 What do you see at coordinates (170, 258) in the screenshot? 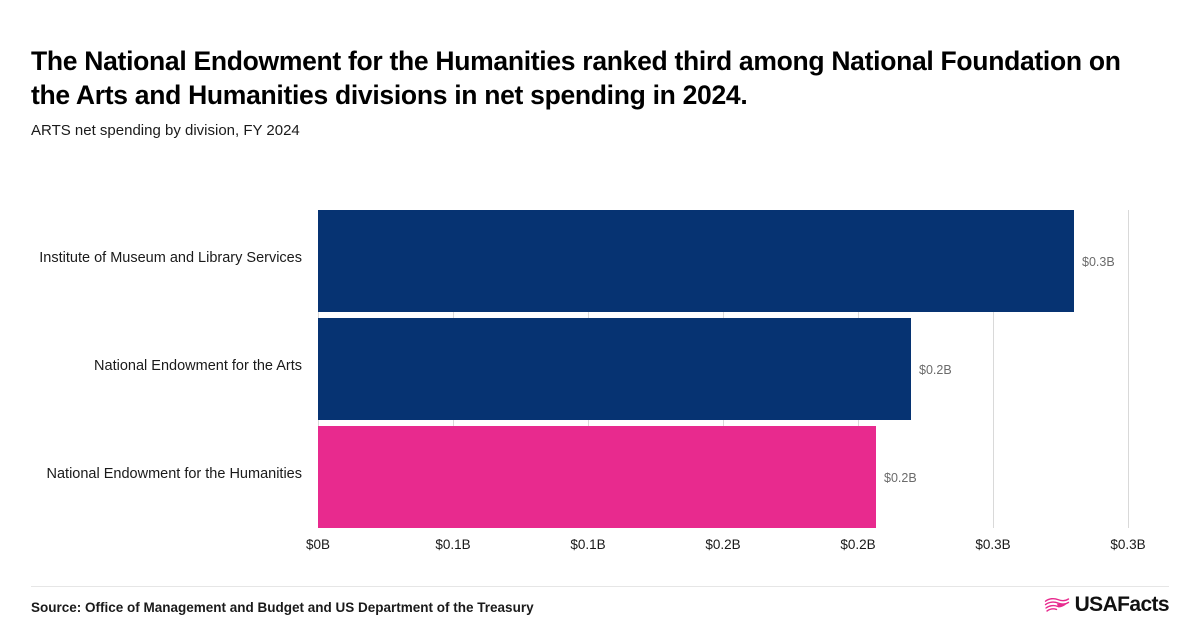
I see `y-axis-label-0: Institute of Museum and Library Services` at bounding box center [170, 258].